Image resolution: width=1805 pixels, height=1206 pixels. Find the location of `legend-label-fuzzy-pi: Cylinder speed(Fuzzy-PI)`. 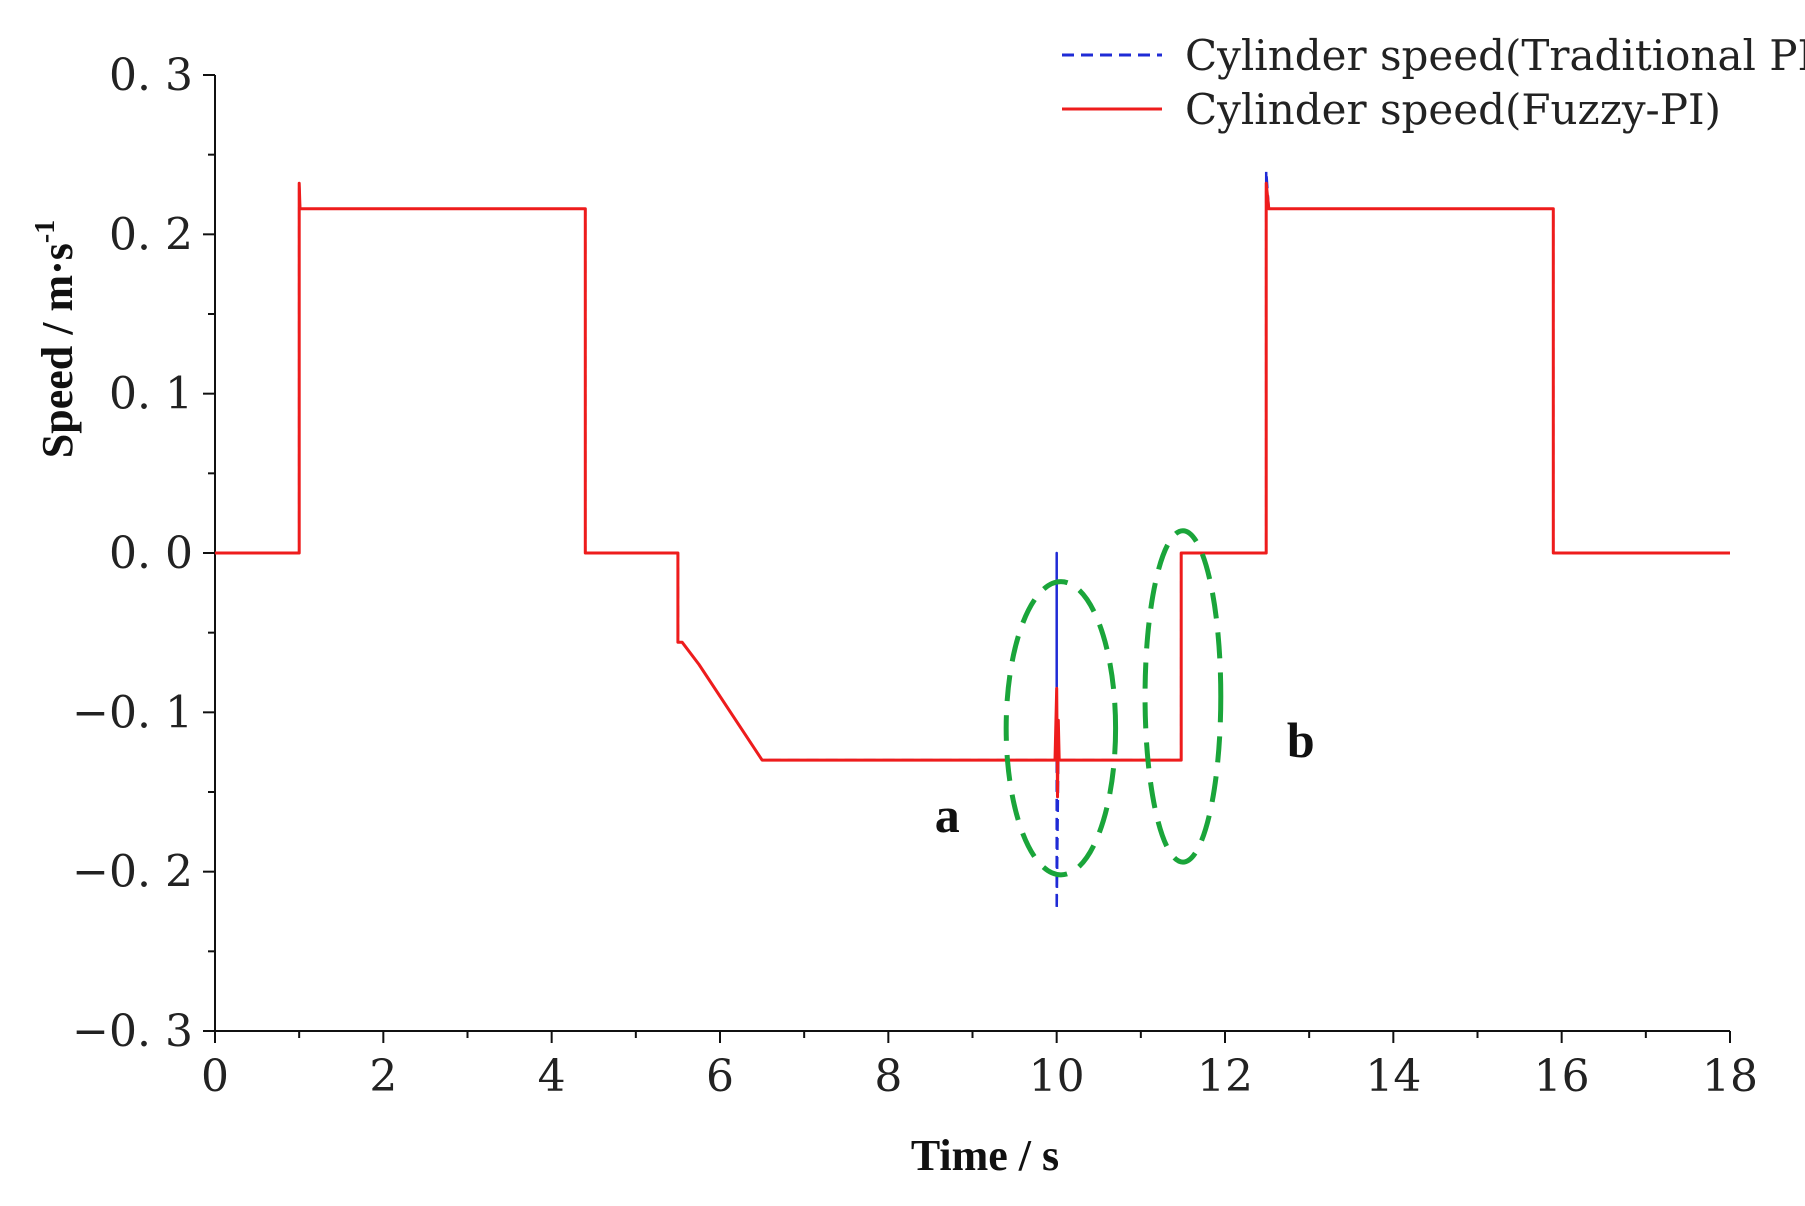

legend-label-fuzzy-pi: Cylinder speed(Fuzzy-PI) is located at coordinates (1453, 109).